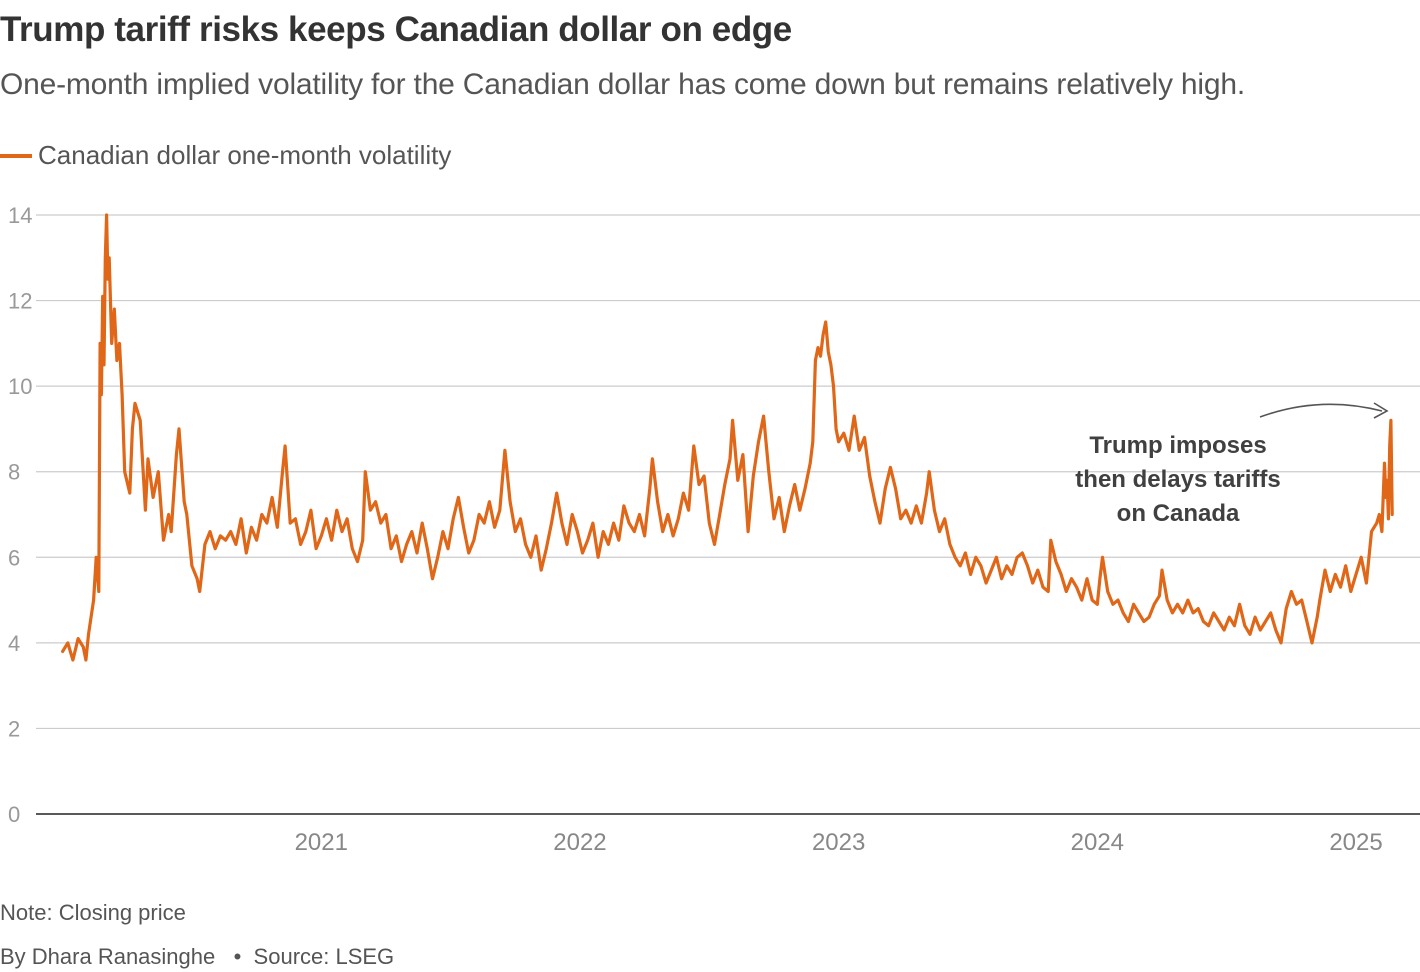 The width and height of the screenshot is (1420, 972). I want to click on footer-byline: By Dhara Ranasinghe • Source: LSEG, so click(197, 957).